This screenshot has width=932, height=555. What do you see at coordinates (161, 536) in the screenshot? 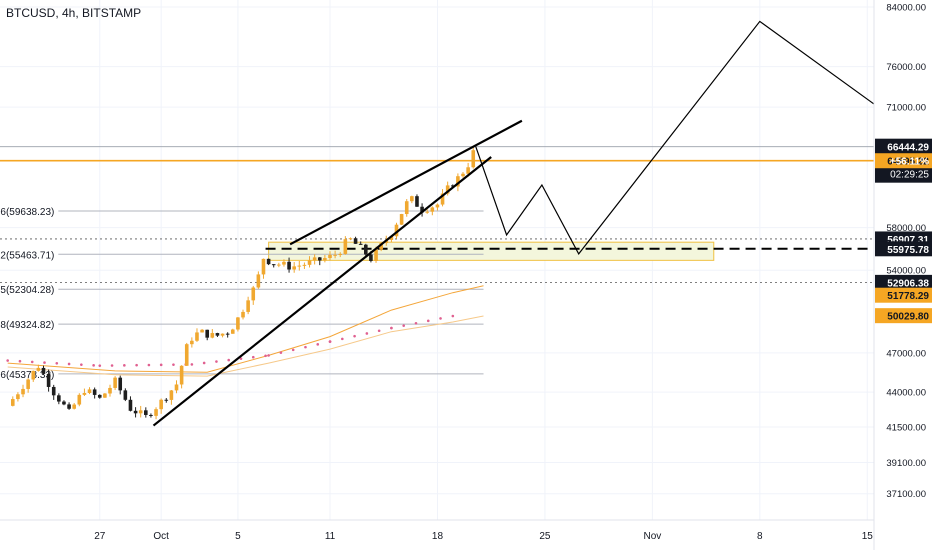
I see `time-axis-tick-label: Oct` at bounding box center [161, 536].